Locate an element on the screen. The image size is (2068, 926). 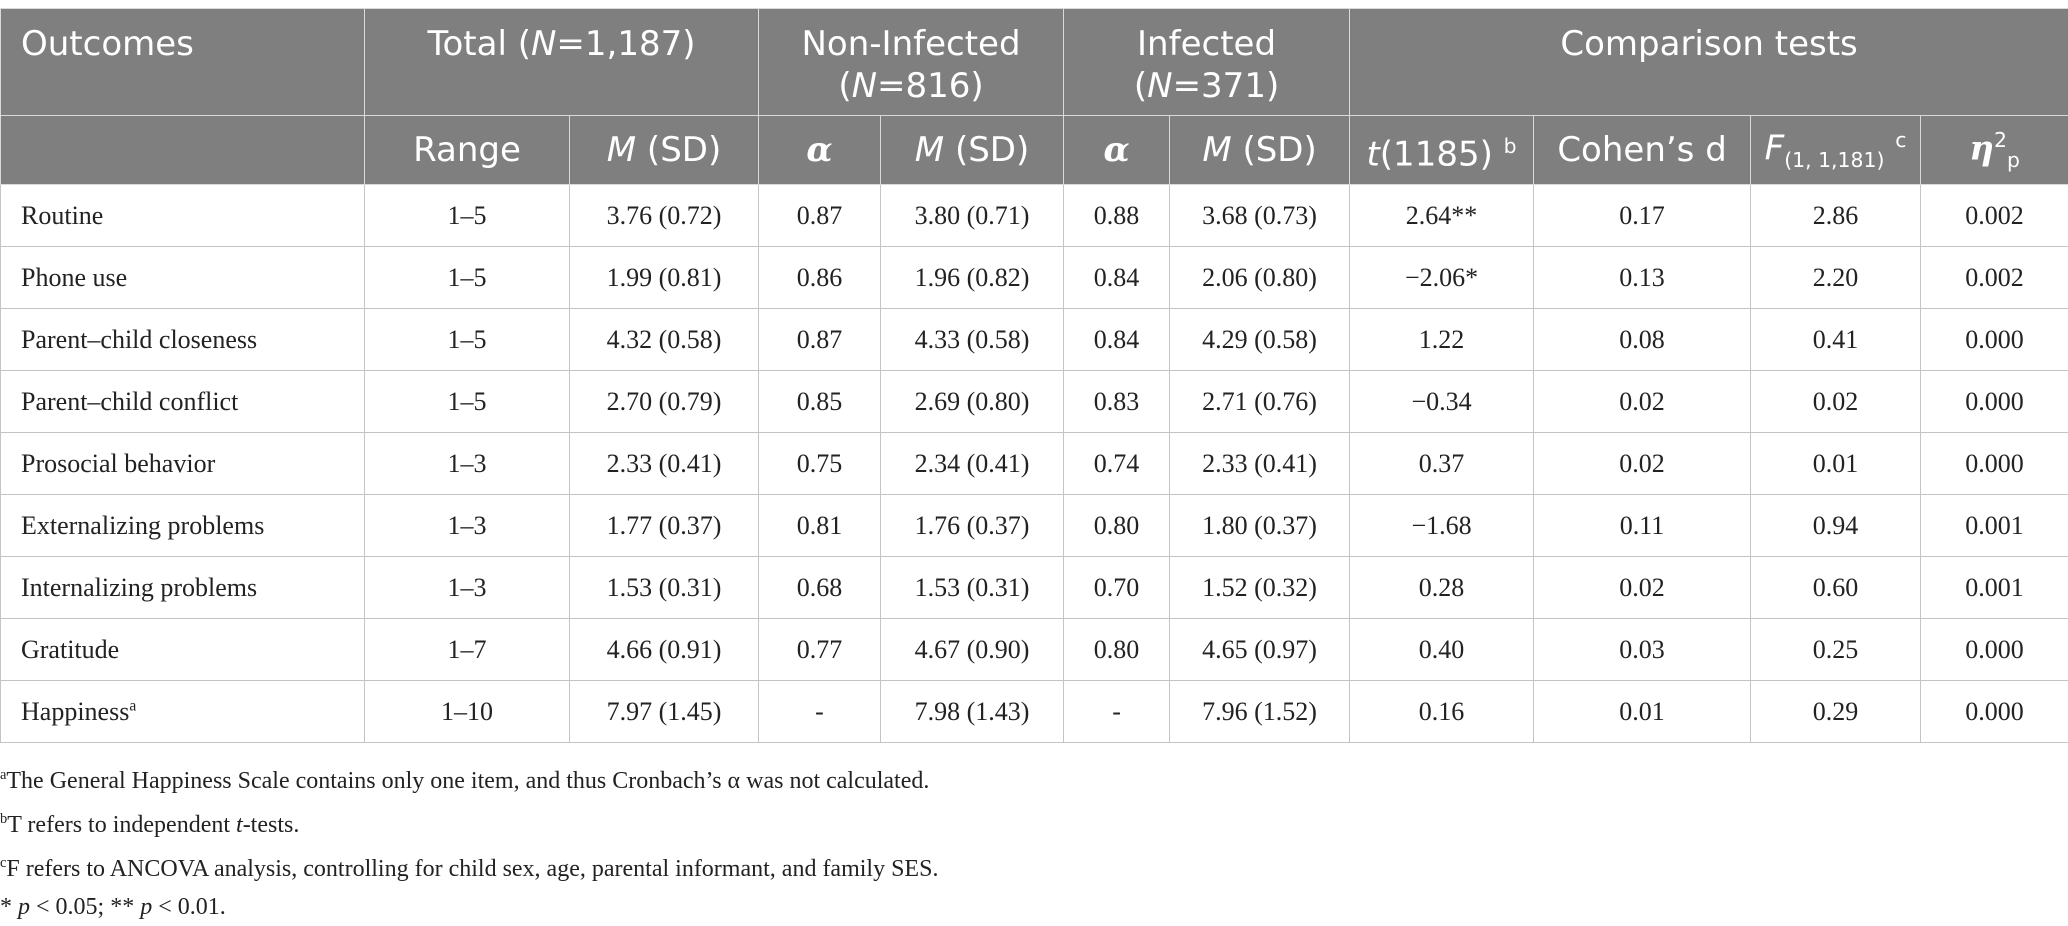
cell-total-msd: 1.99 (0.81) is located at coordinates (664, 278).